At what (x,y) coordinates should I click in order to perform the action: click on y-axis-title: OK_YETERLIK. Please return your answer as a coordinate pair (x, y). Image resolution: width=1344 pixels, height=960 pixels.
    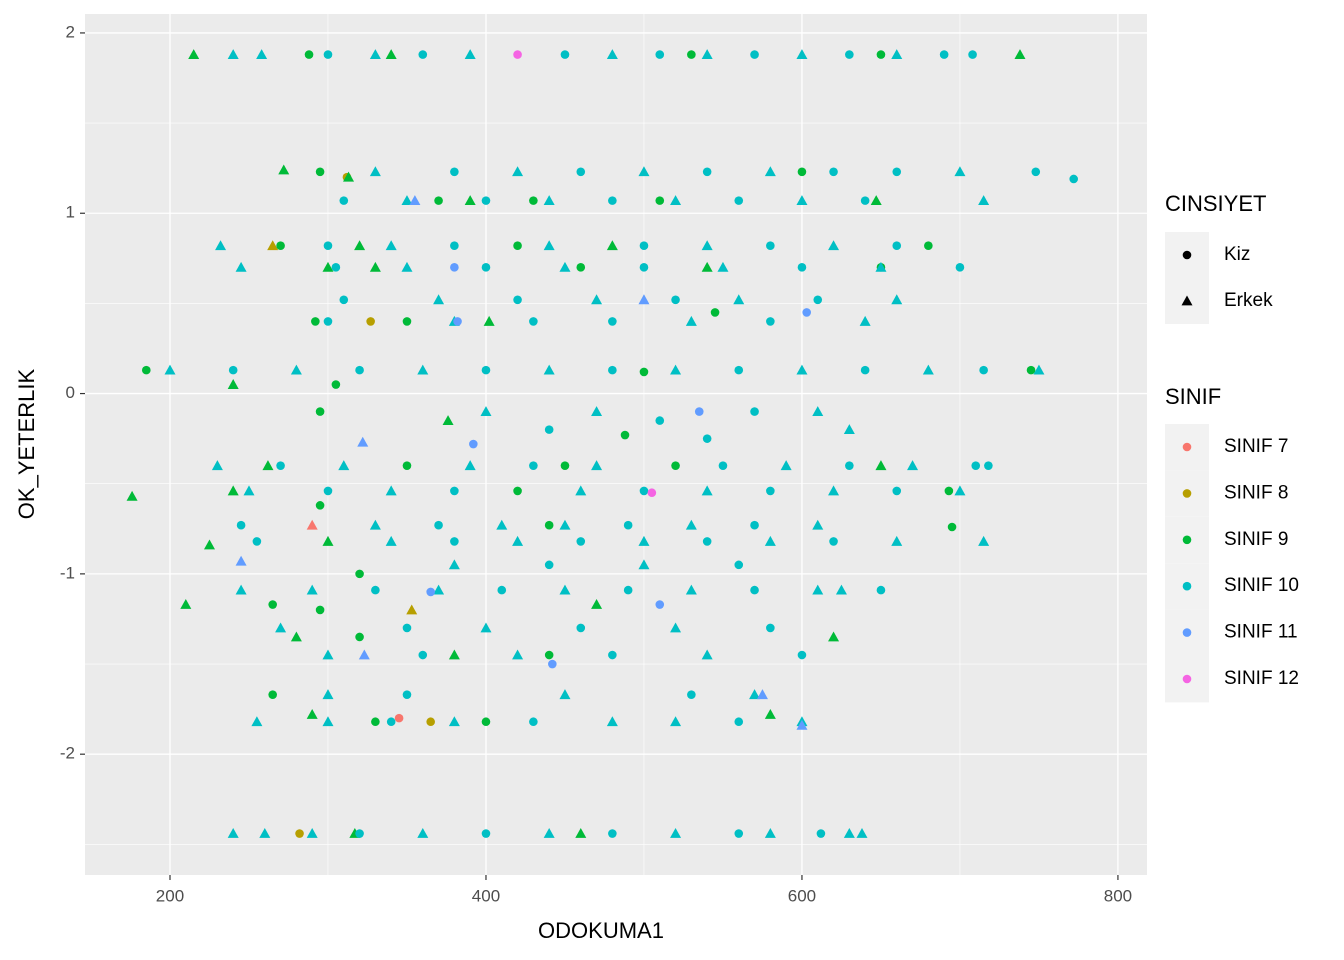
    Looking at the image, I should click on (26, 443).